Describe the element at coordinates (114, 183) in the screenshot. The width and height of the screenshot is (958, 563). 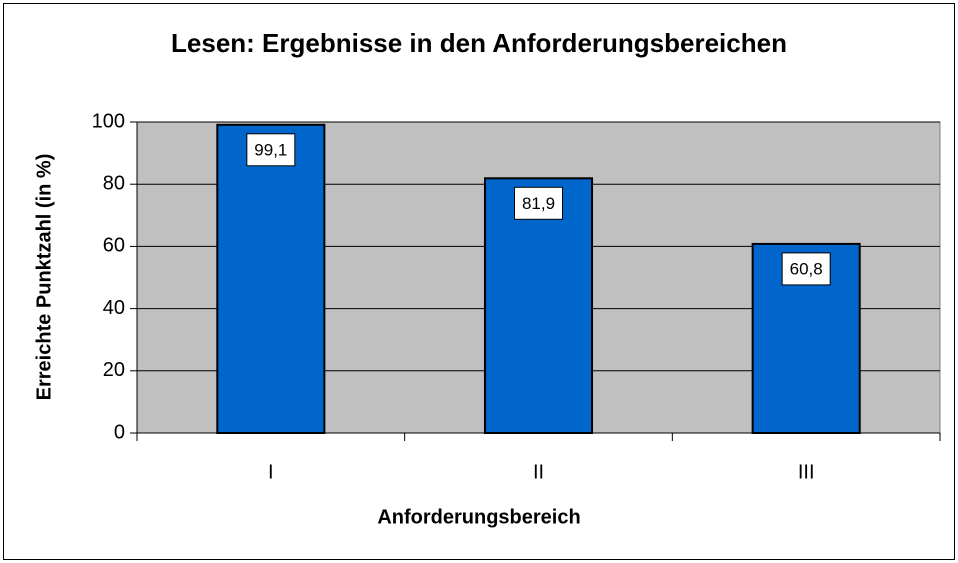
I see `y-tick-label: 80` at that location.